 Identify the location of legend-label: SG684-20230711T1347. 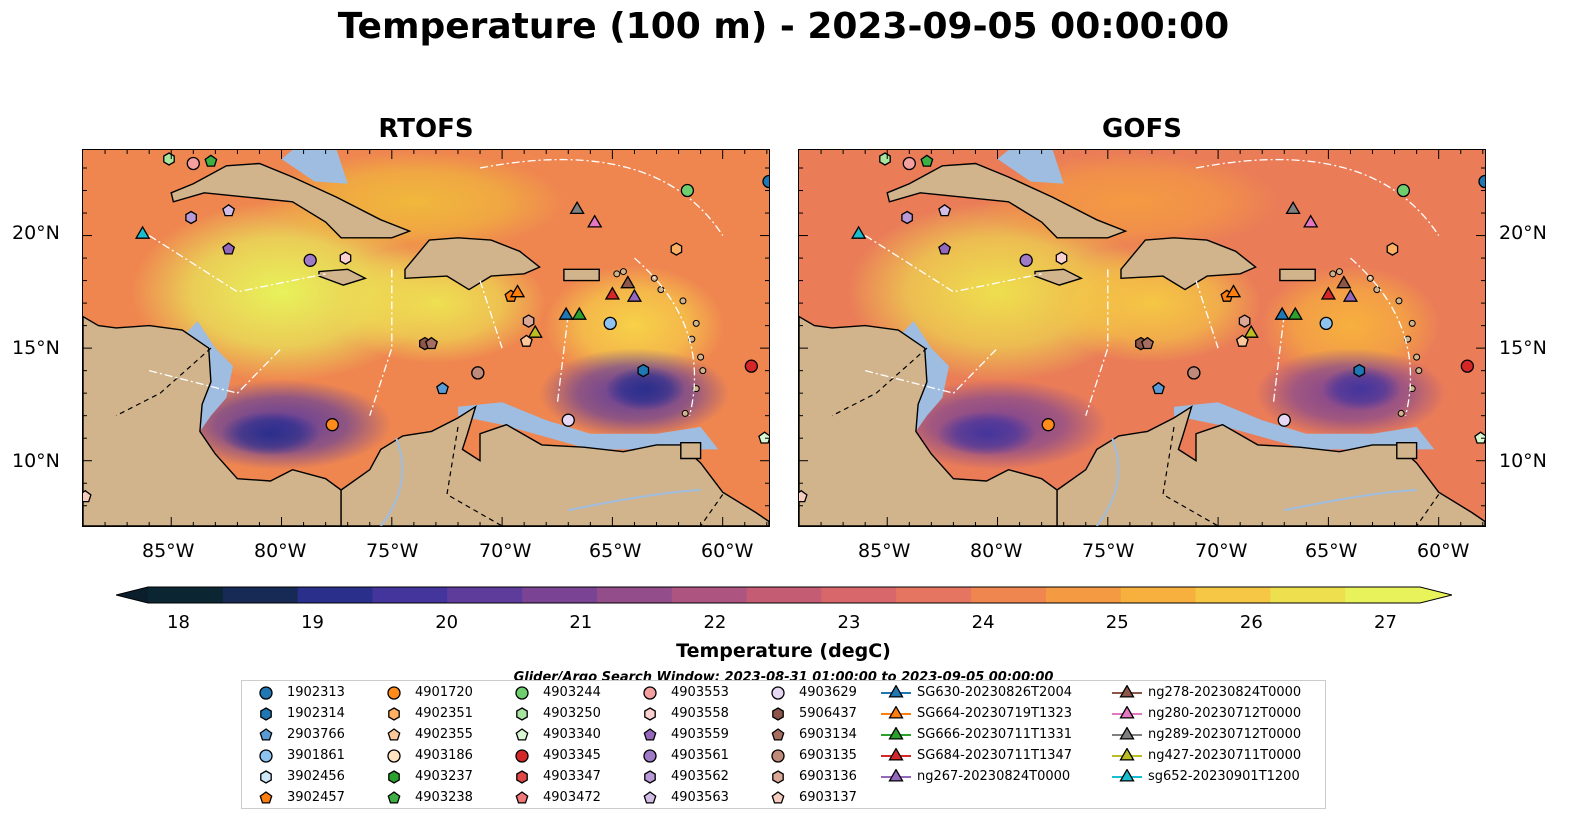
(995, 755).